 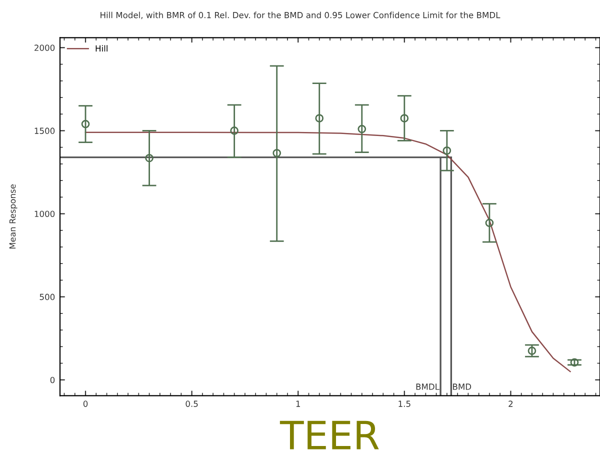 What do you see at coordinates (44, 47) in the screenshot?
I see `y-tick-label: 2000` at bounding box center [44, 47].